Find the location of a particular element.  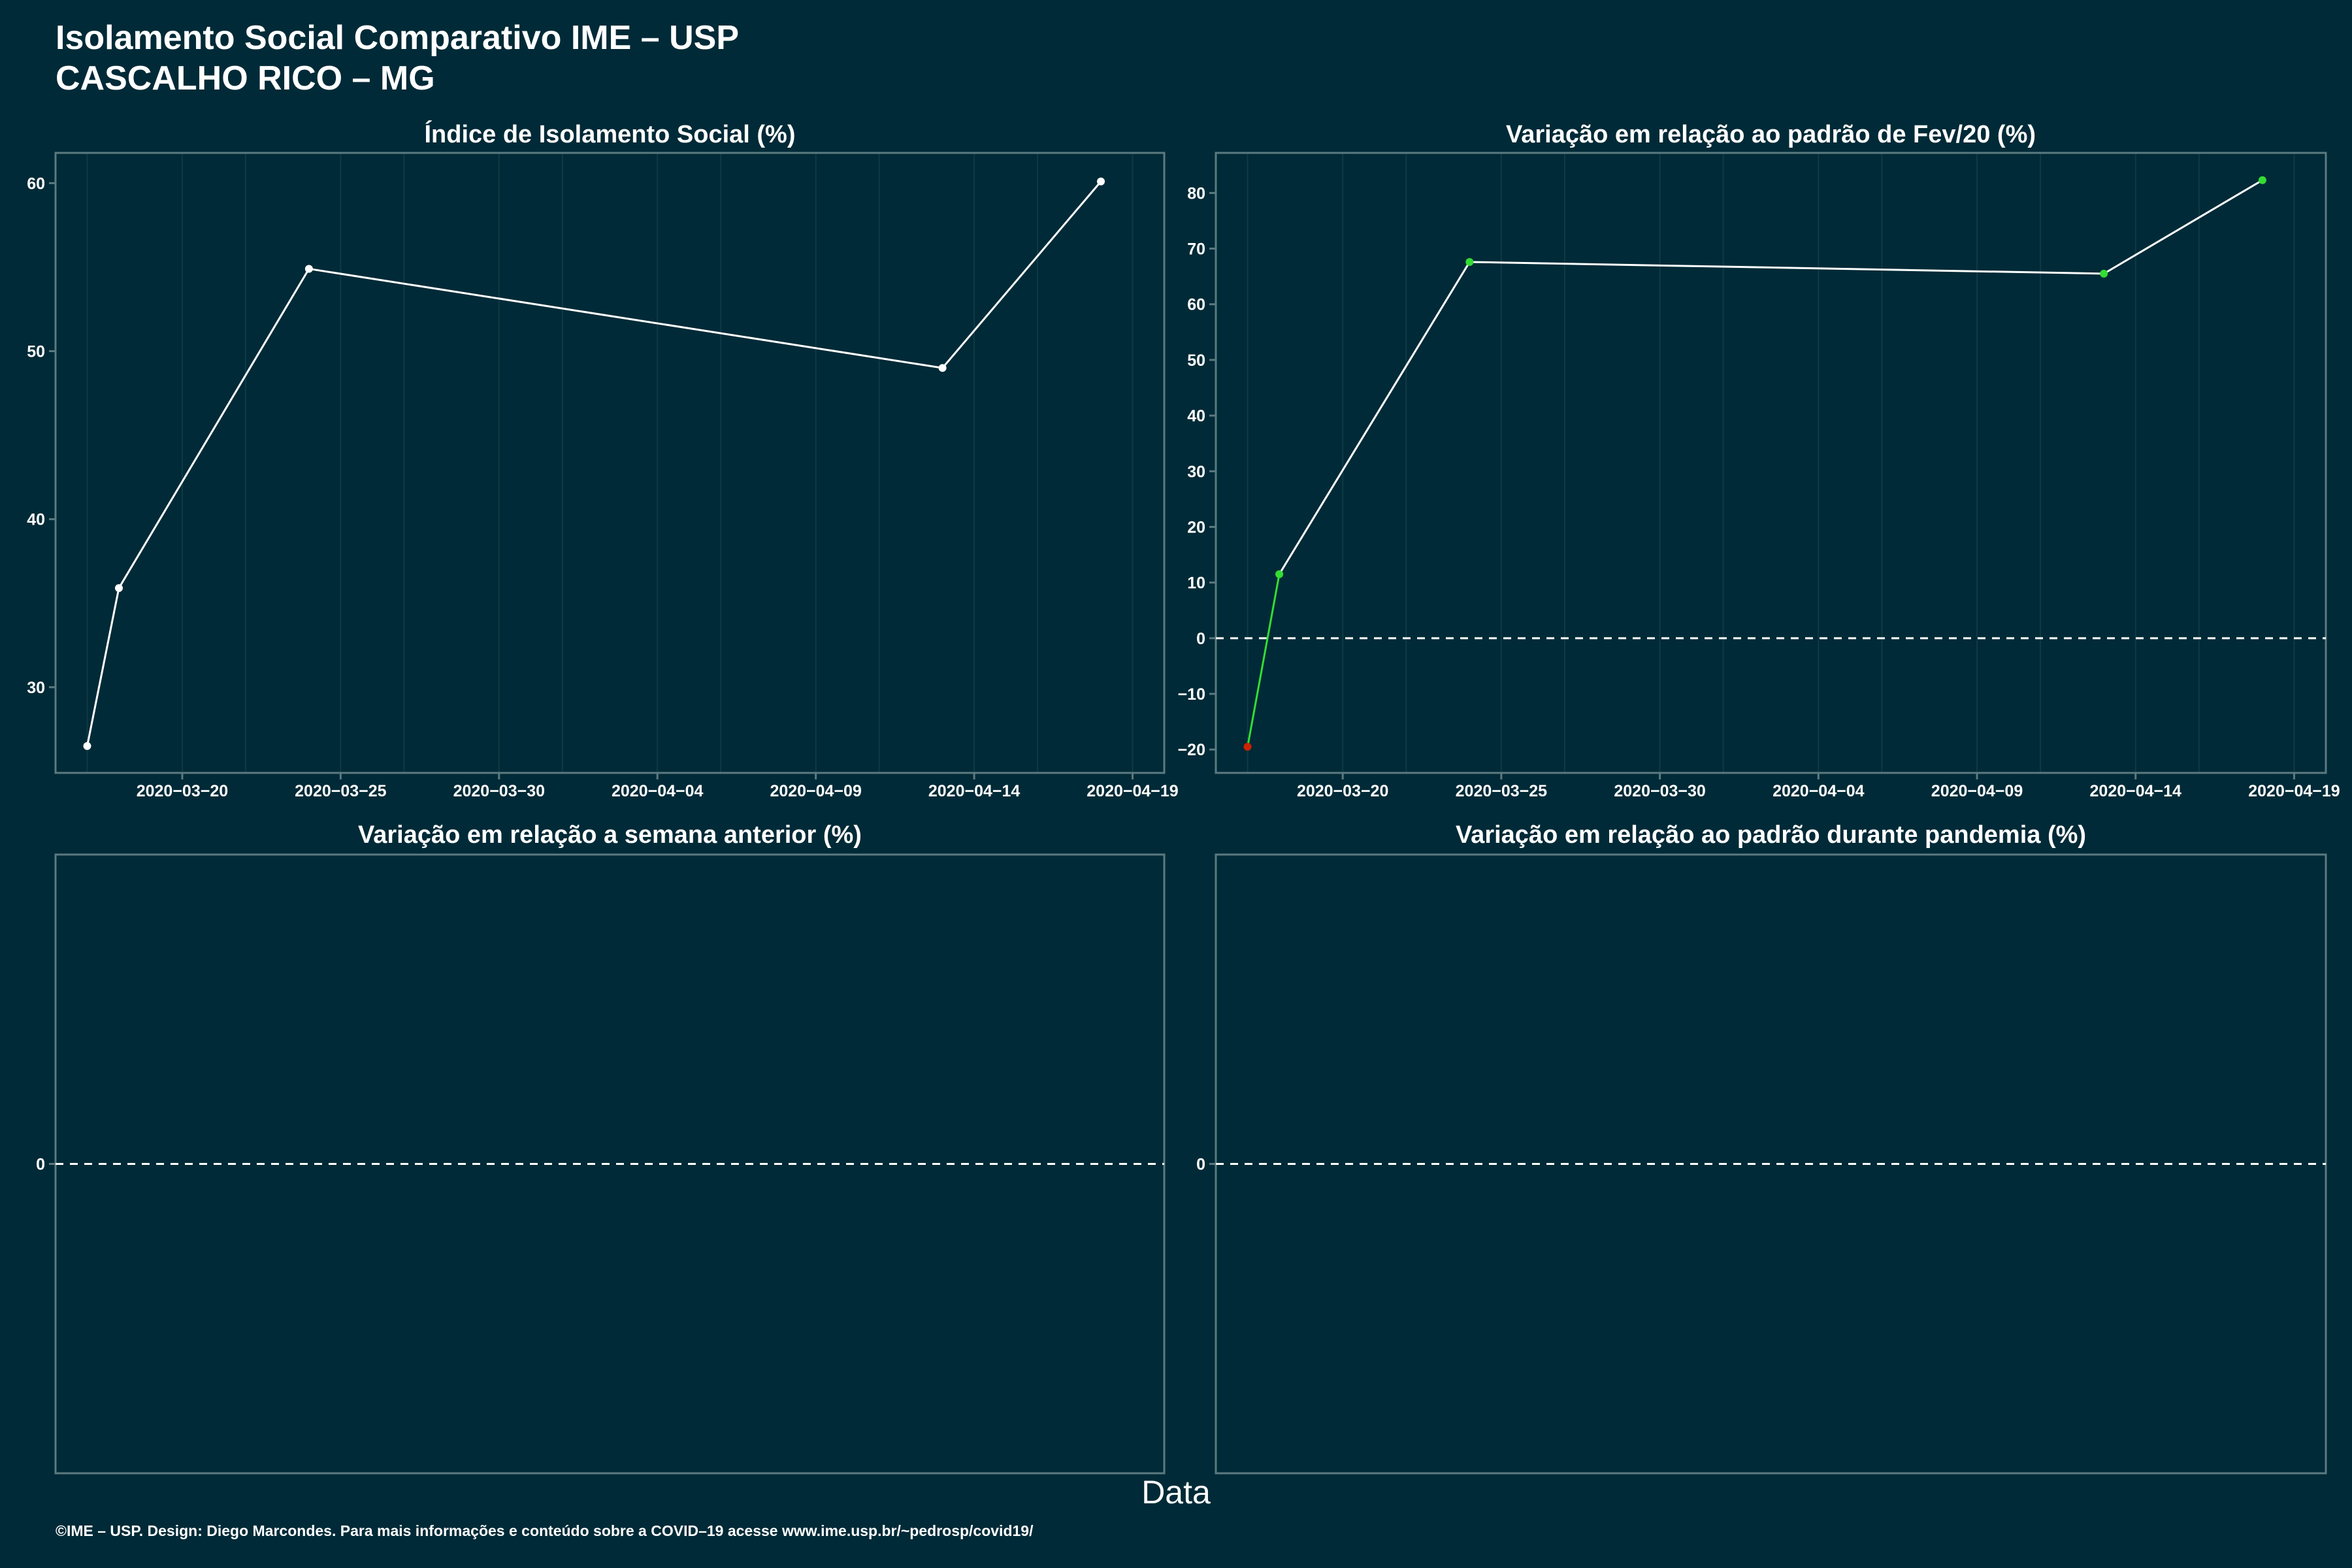

chart-subtitle: CASCALHO RICO – MG is located at coordinates (245, 78).